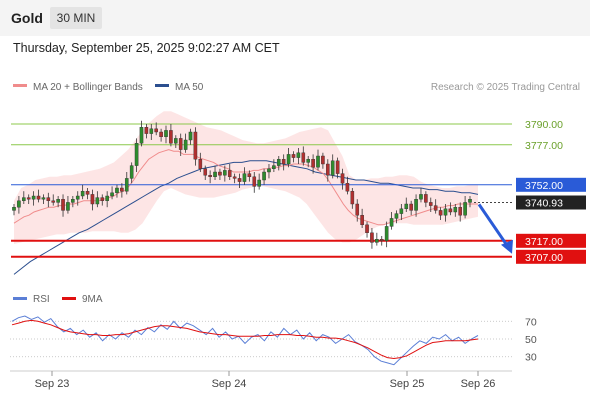  Describe the element at coordinates (551, 202) in the screenshot. I see `level-3740-93-tag` at that location.